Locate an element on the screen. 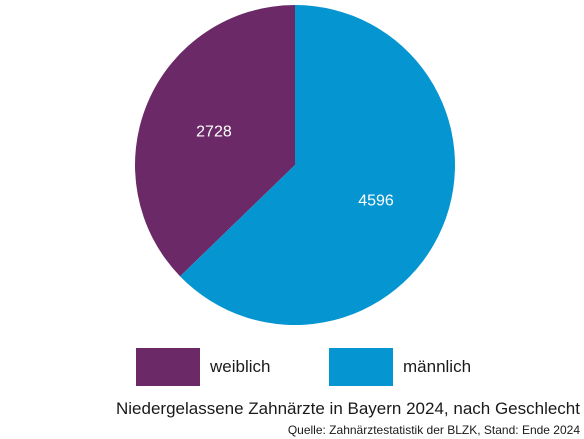  data-label-maennlich: 4596 is located at coordinates (376, 200).